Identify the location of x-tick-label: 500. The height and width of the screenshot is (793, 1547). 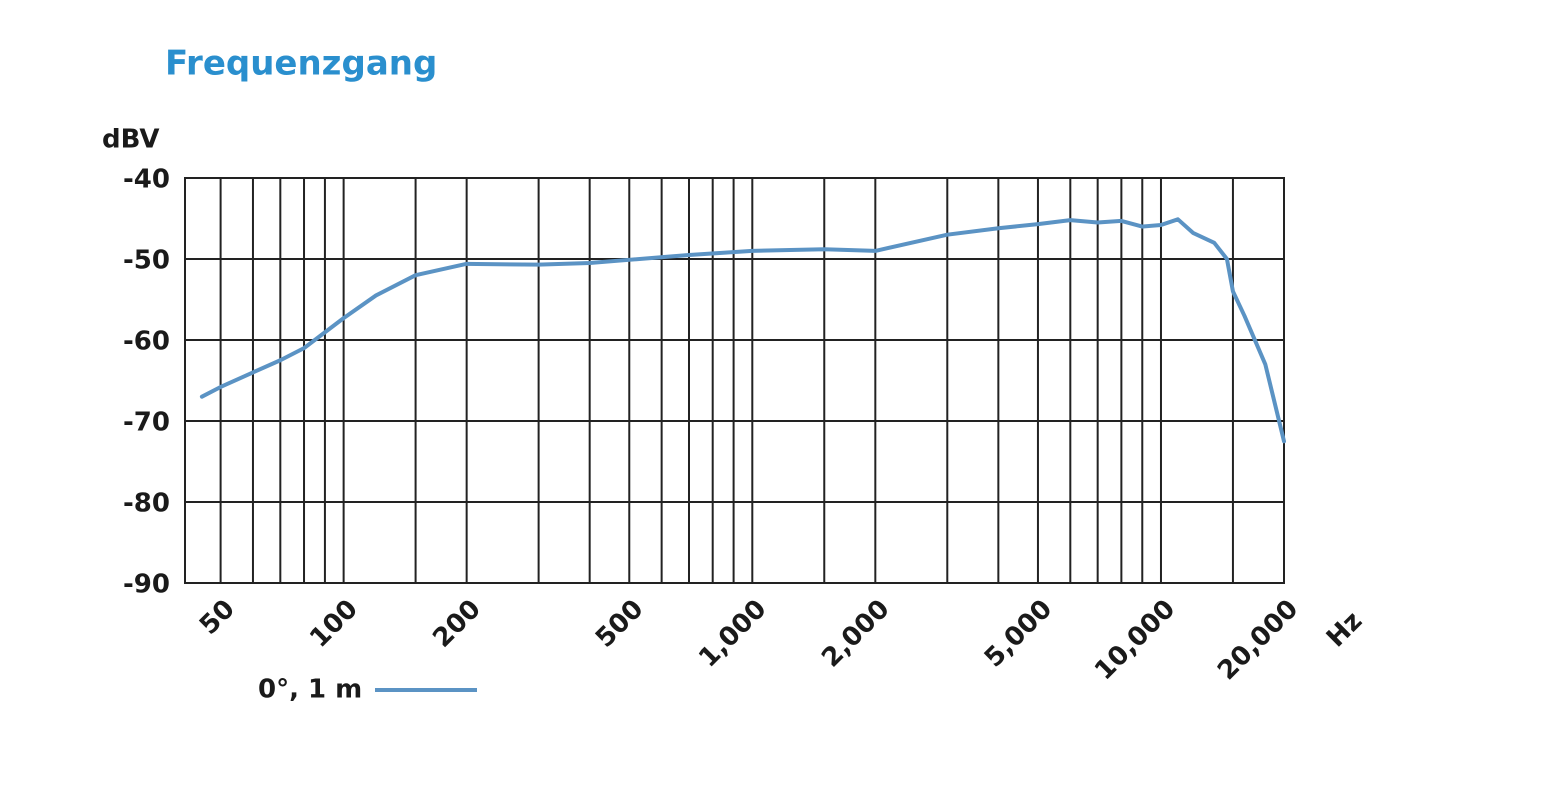
(620, 624).